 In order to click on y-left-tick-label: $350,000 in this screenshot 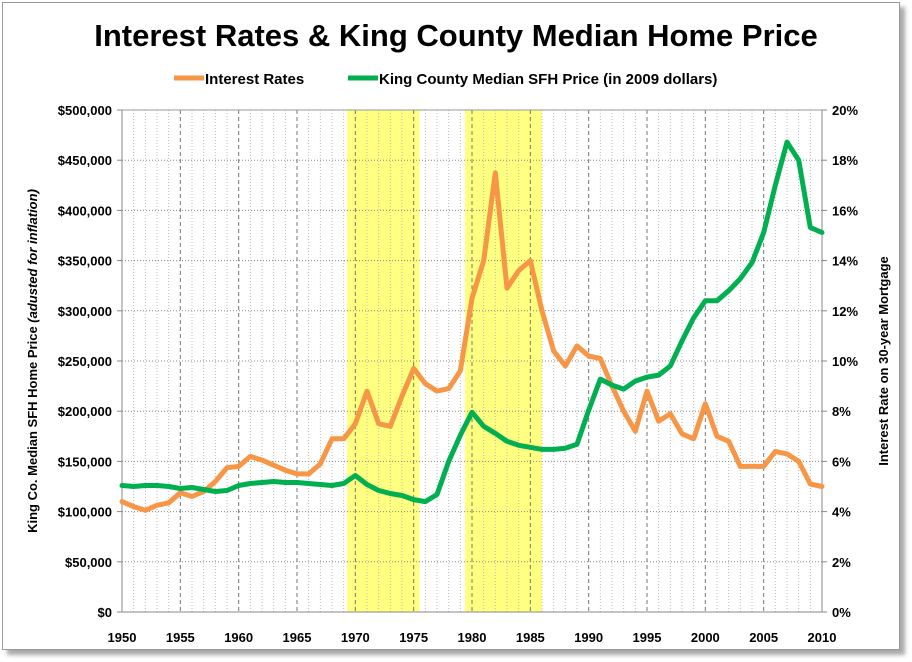, I will do `click(85, 261)`.